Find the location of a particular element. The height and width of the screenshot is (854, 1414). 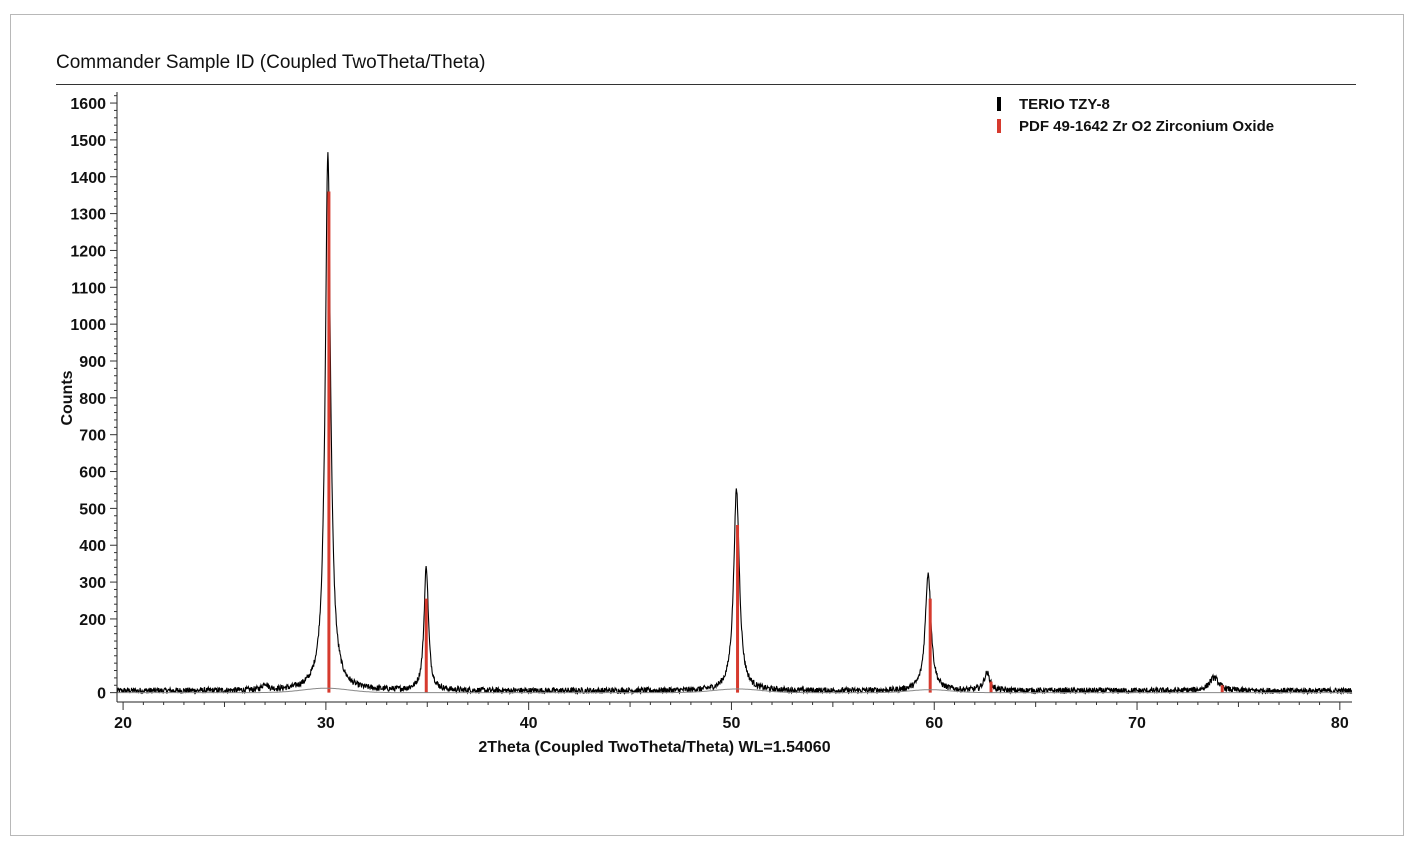

y-tick-label: 300 is located at coordinates (92, 583).